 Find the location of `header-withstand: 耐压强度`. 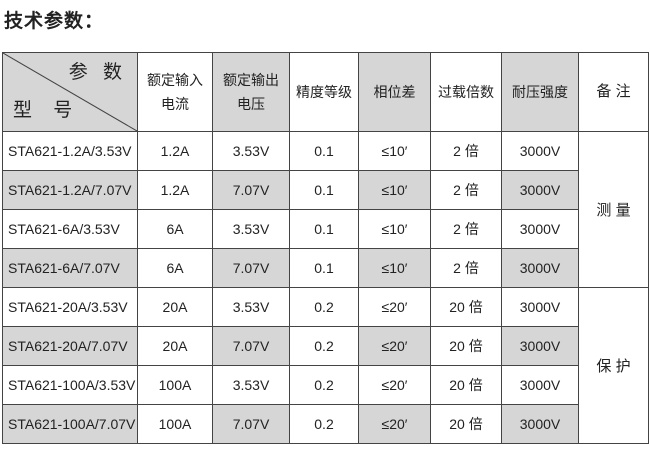

header-withstand: 耐压强度 is located at coordinates (540, 92).